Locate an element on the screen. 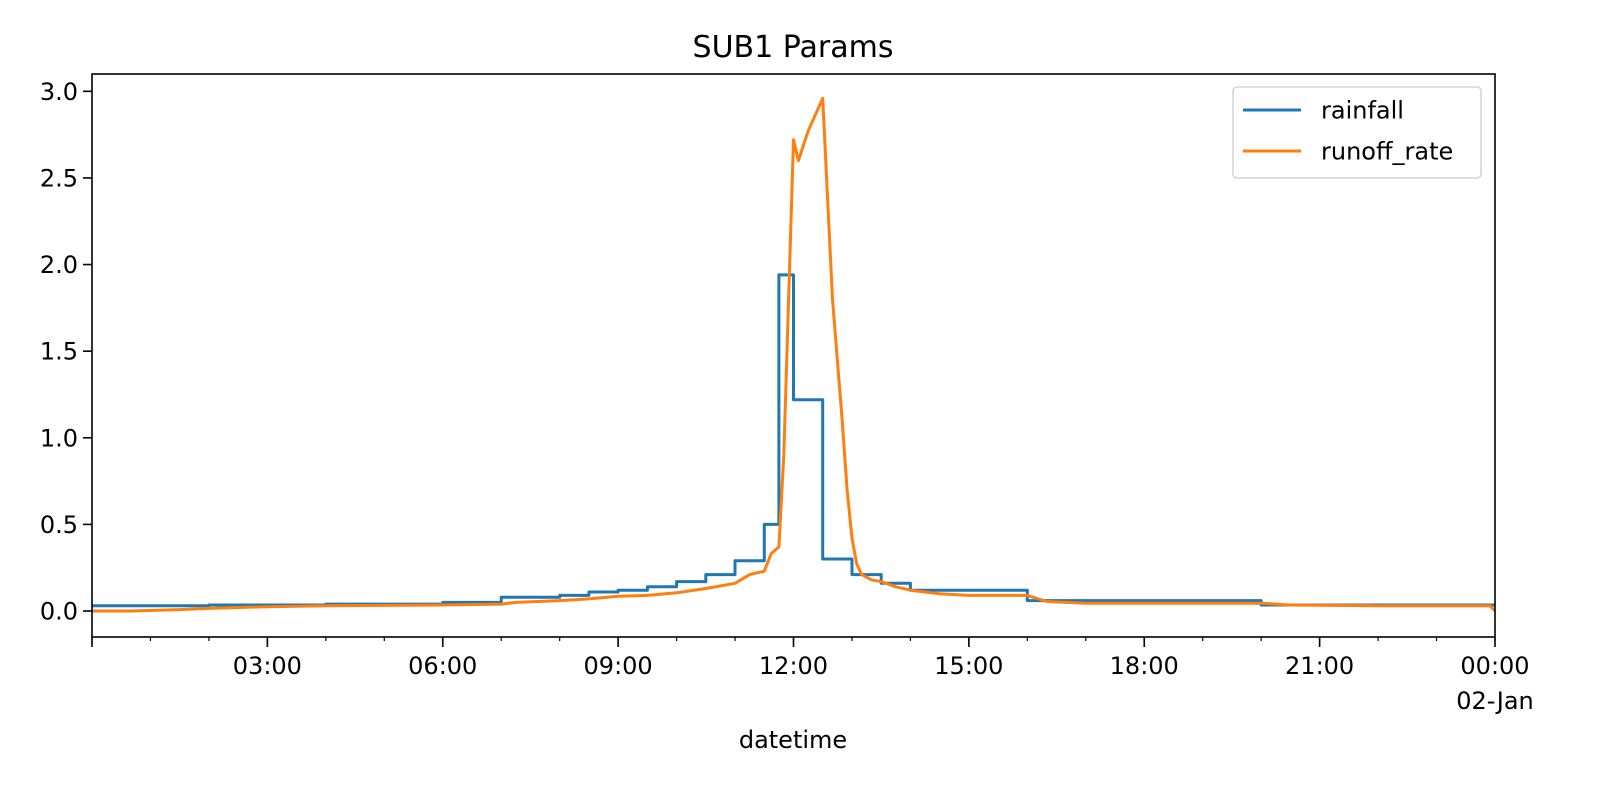 This screenshot has width=1600, height=800. x-axis-label: datetime is located at coordinates (793, 740).